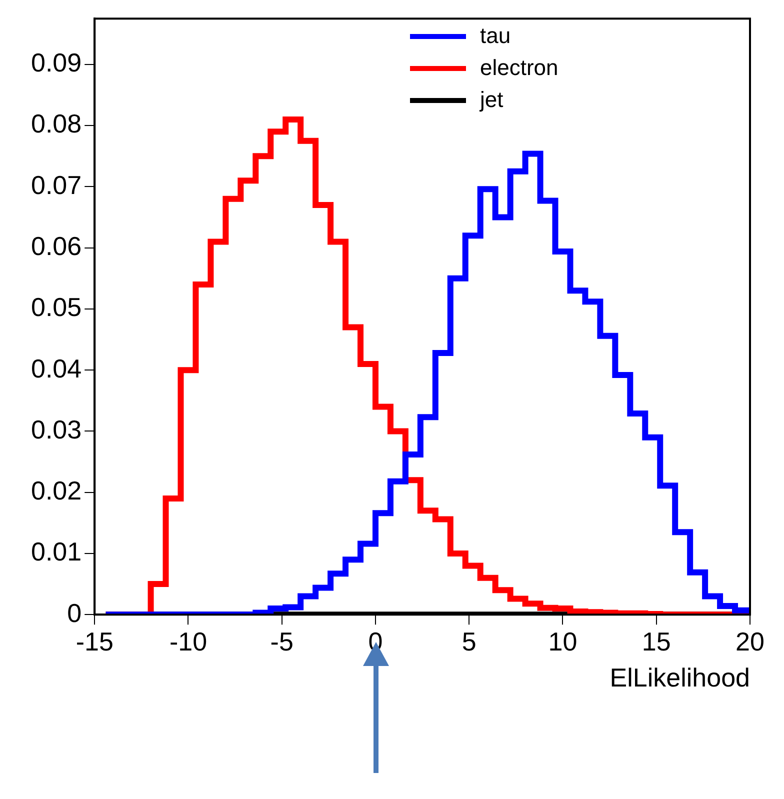 This screenshot has height=799, width=784. I want to click on x-tick-label: -5, so click(282, 641).